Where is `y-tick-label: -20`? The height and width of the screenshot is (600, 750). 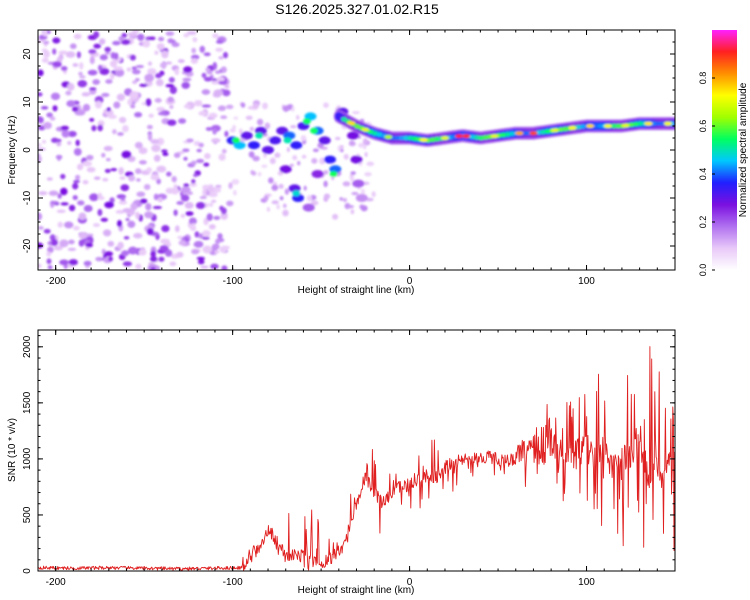
y-tick-label: -20 is located at coordinates (27, 245).